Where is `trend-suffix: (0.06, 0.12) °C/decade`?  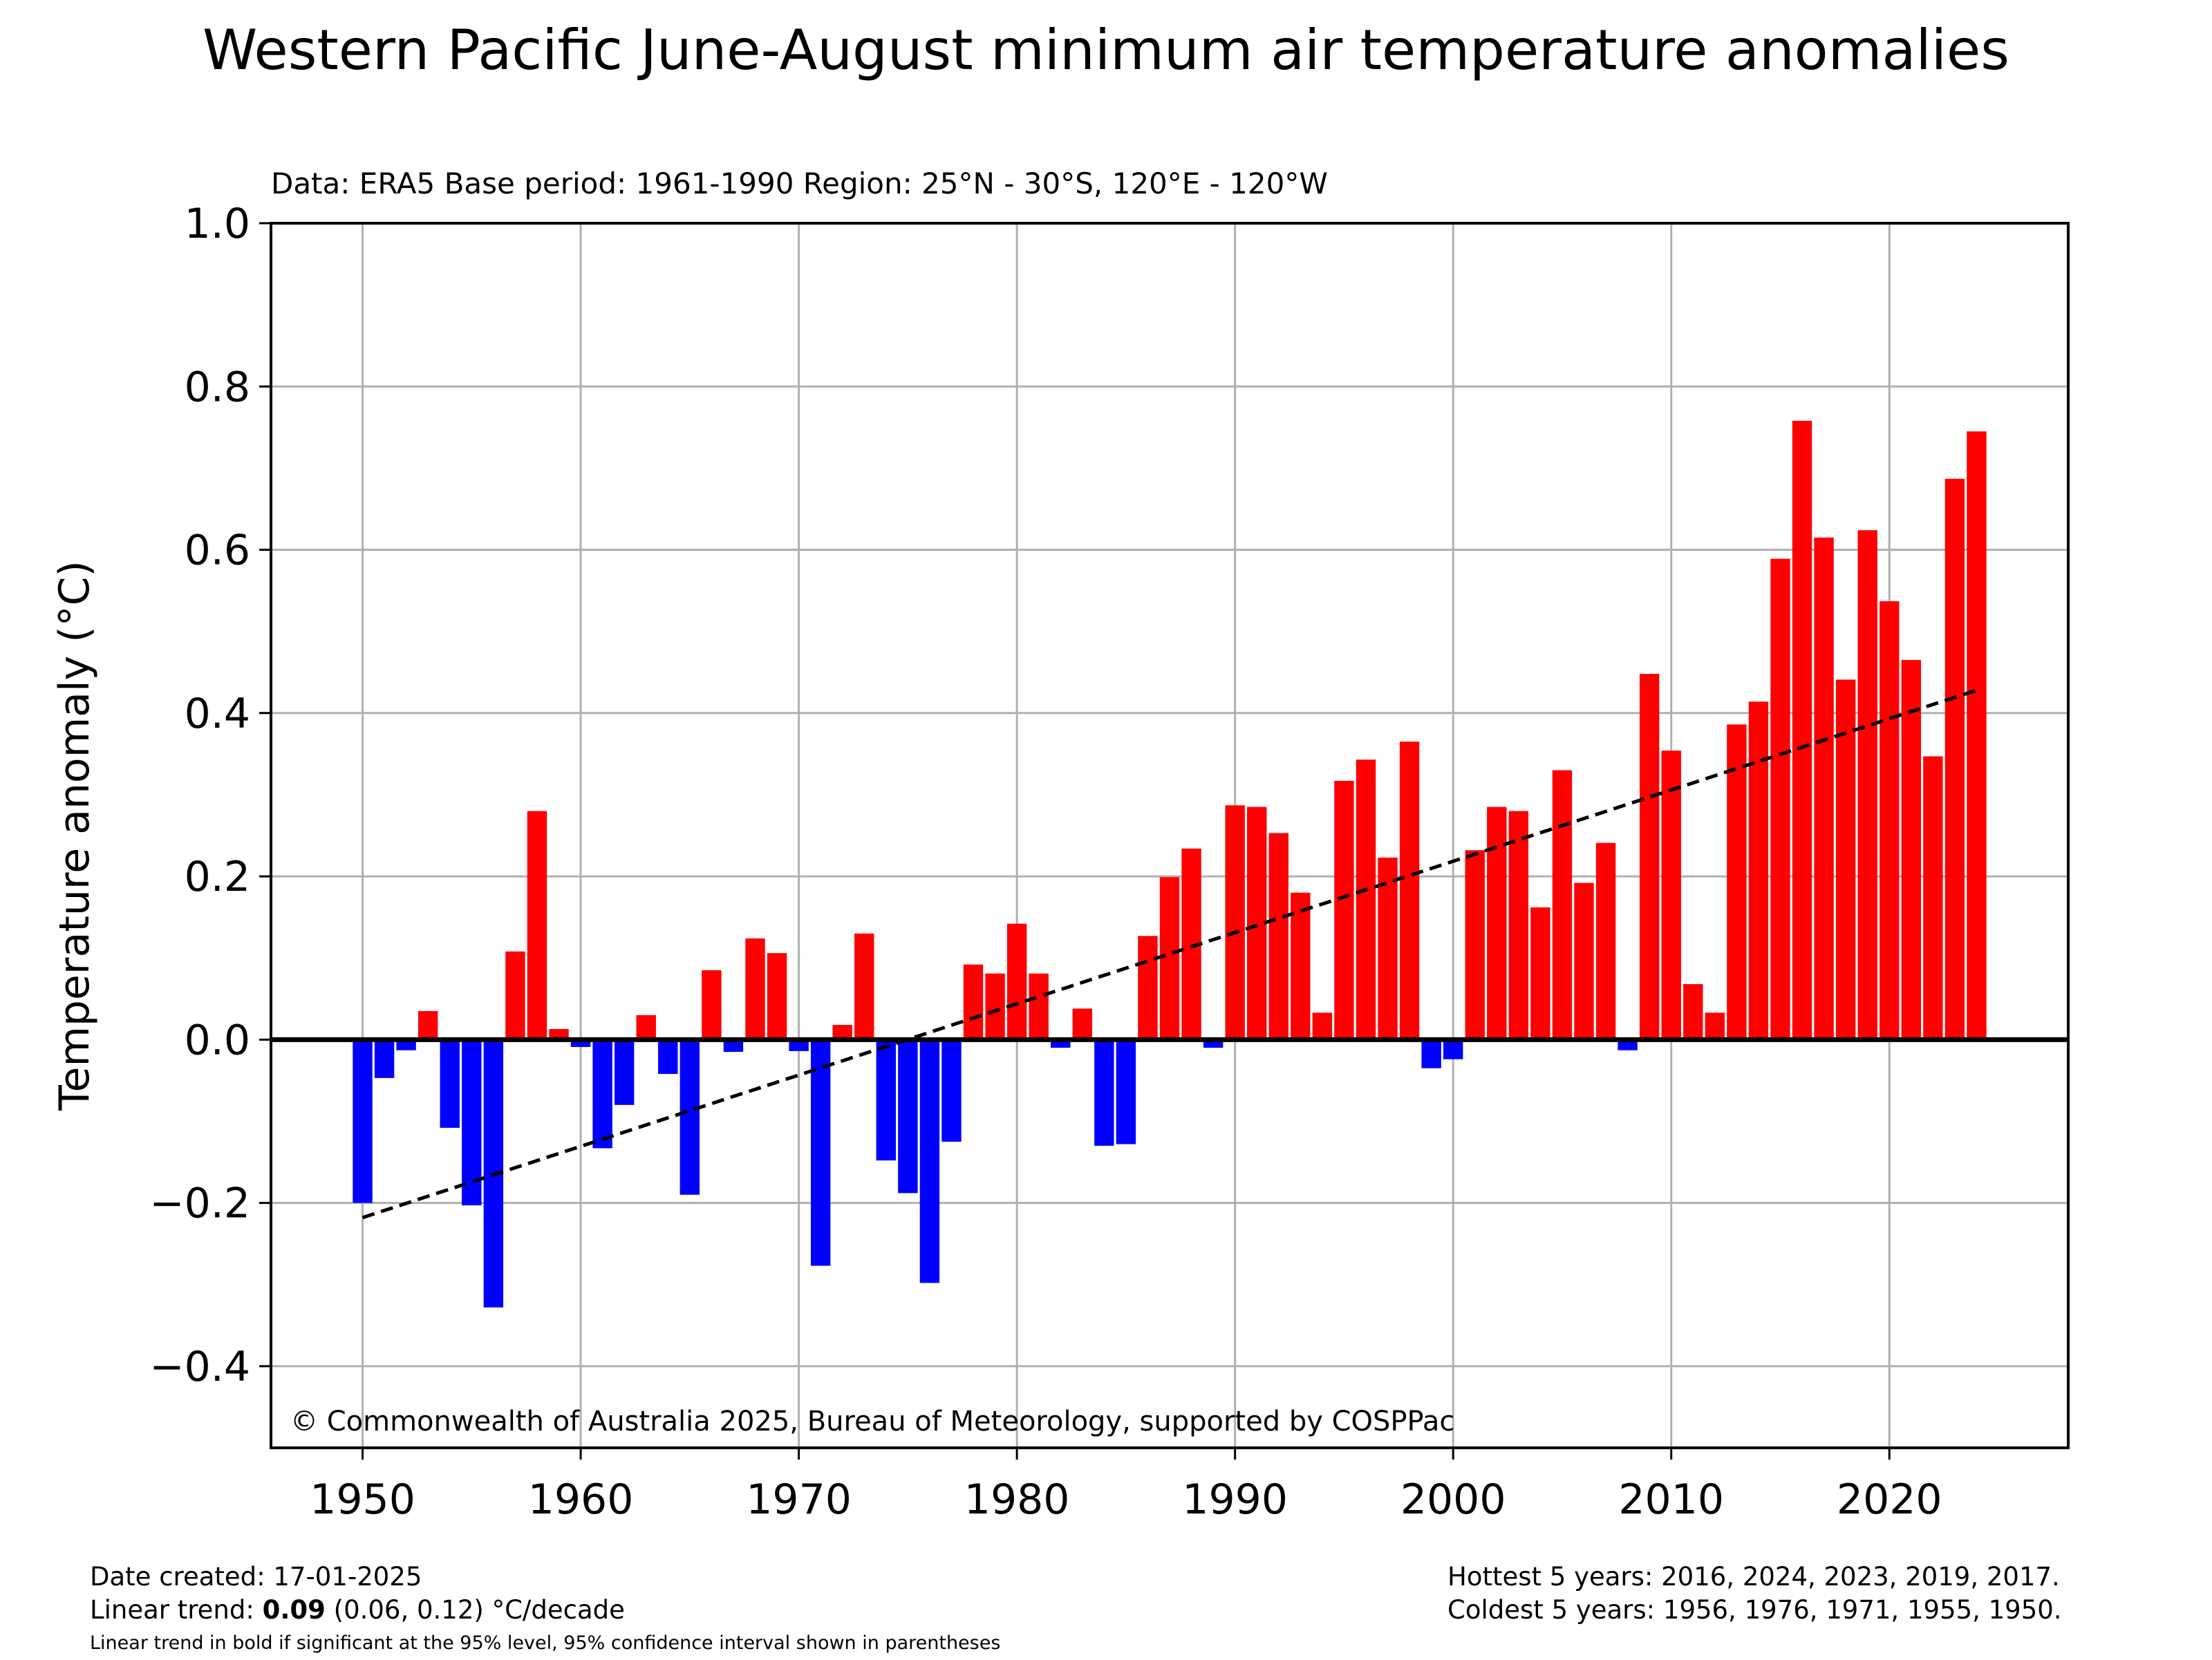
trend-suffix: (0.06, 0.12) °C/decade is located at coordinates (475, 1610).